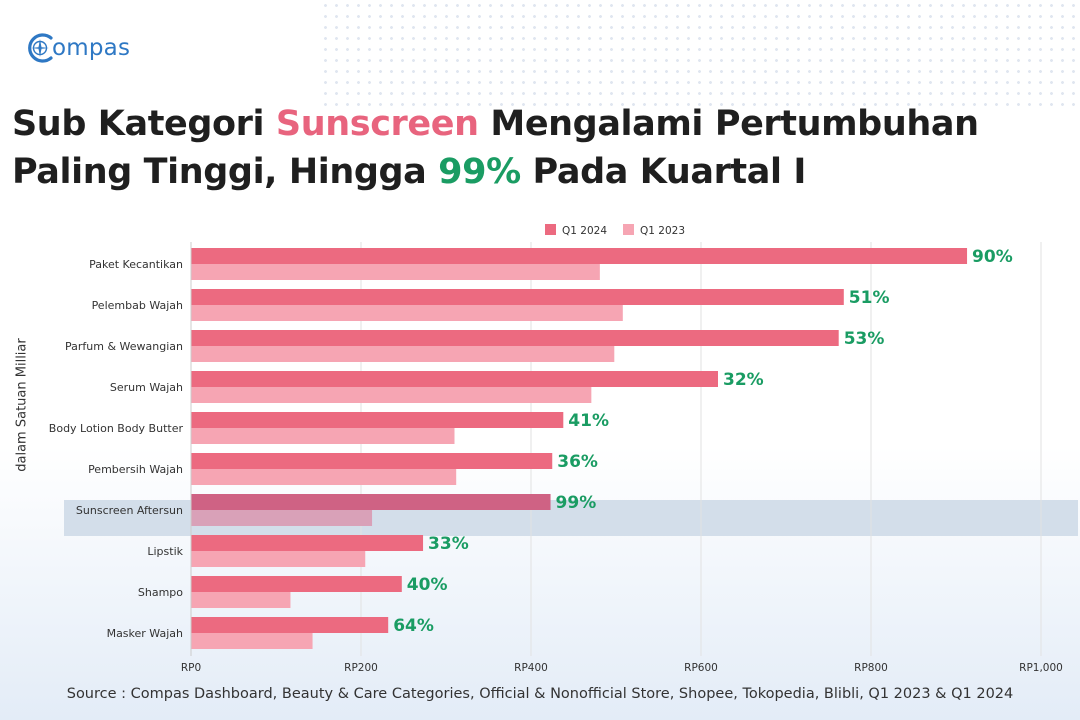 The width and height of the screenshot is (1080, 720). I want to click on growth-label: 36%, so click(577, 462).